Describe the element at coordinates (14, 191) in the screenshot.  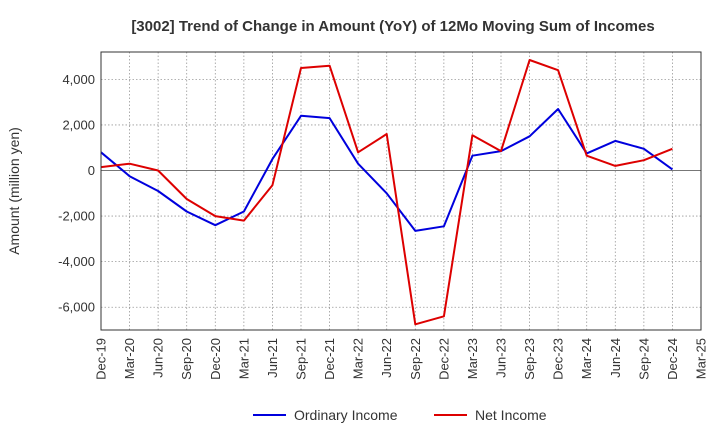
I see `y-axis-label: Amount (million yen)` at that location.